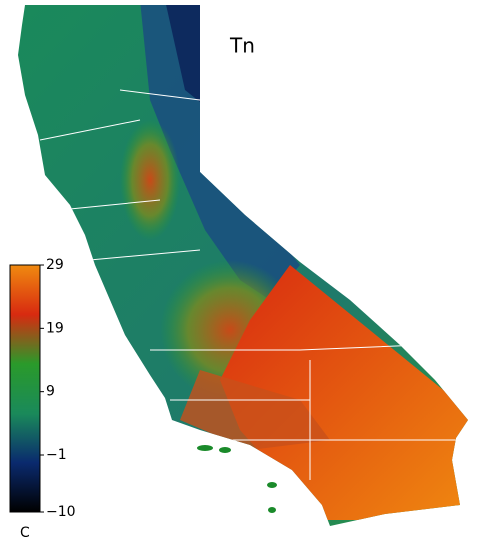  What do you see at coordinates (55, 328) in the screenshot?
I see `colorbar-tick-label: 19` at bounding box center [55, 328].